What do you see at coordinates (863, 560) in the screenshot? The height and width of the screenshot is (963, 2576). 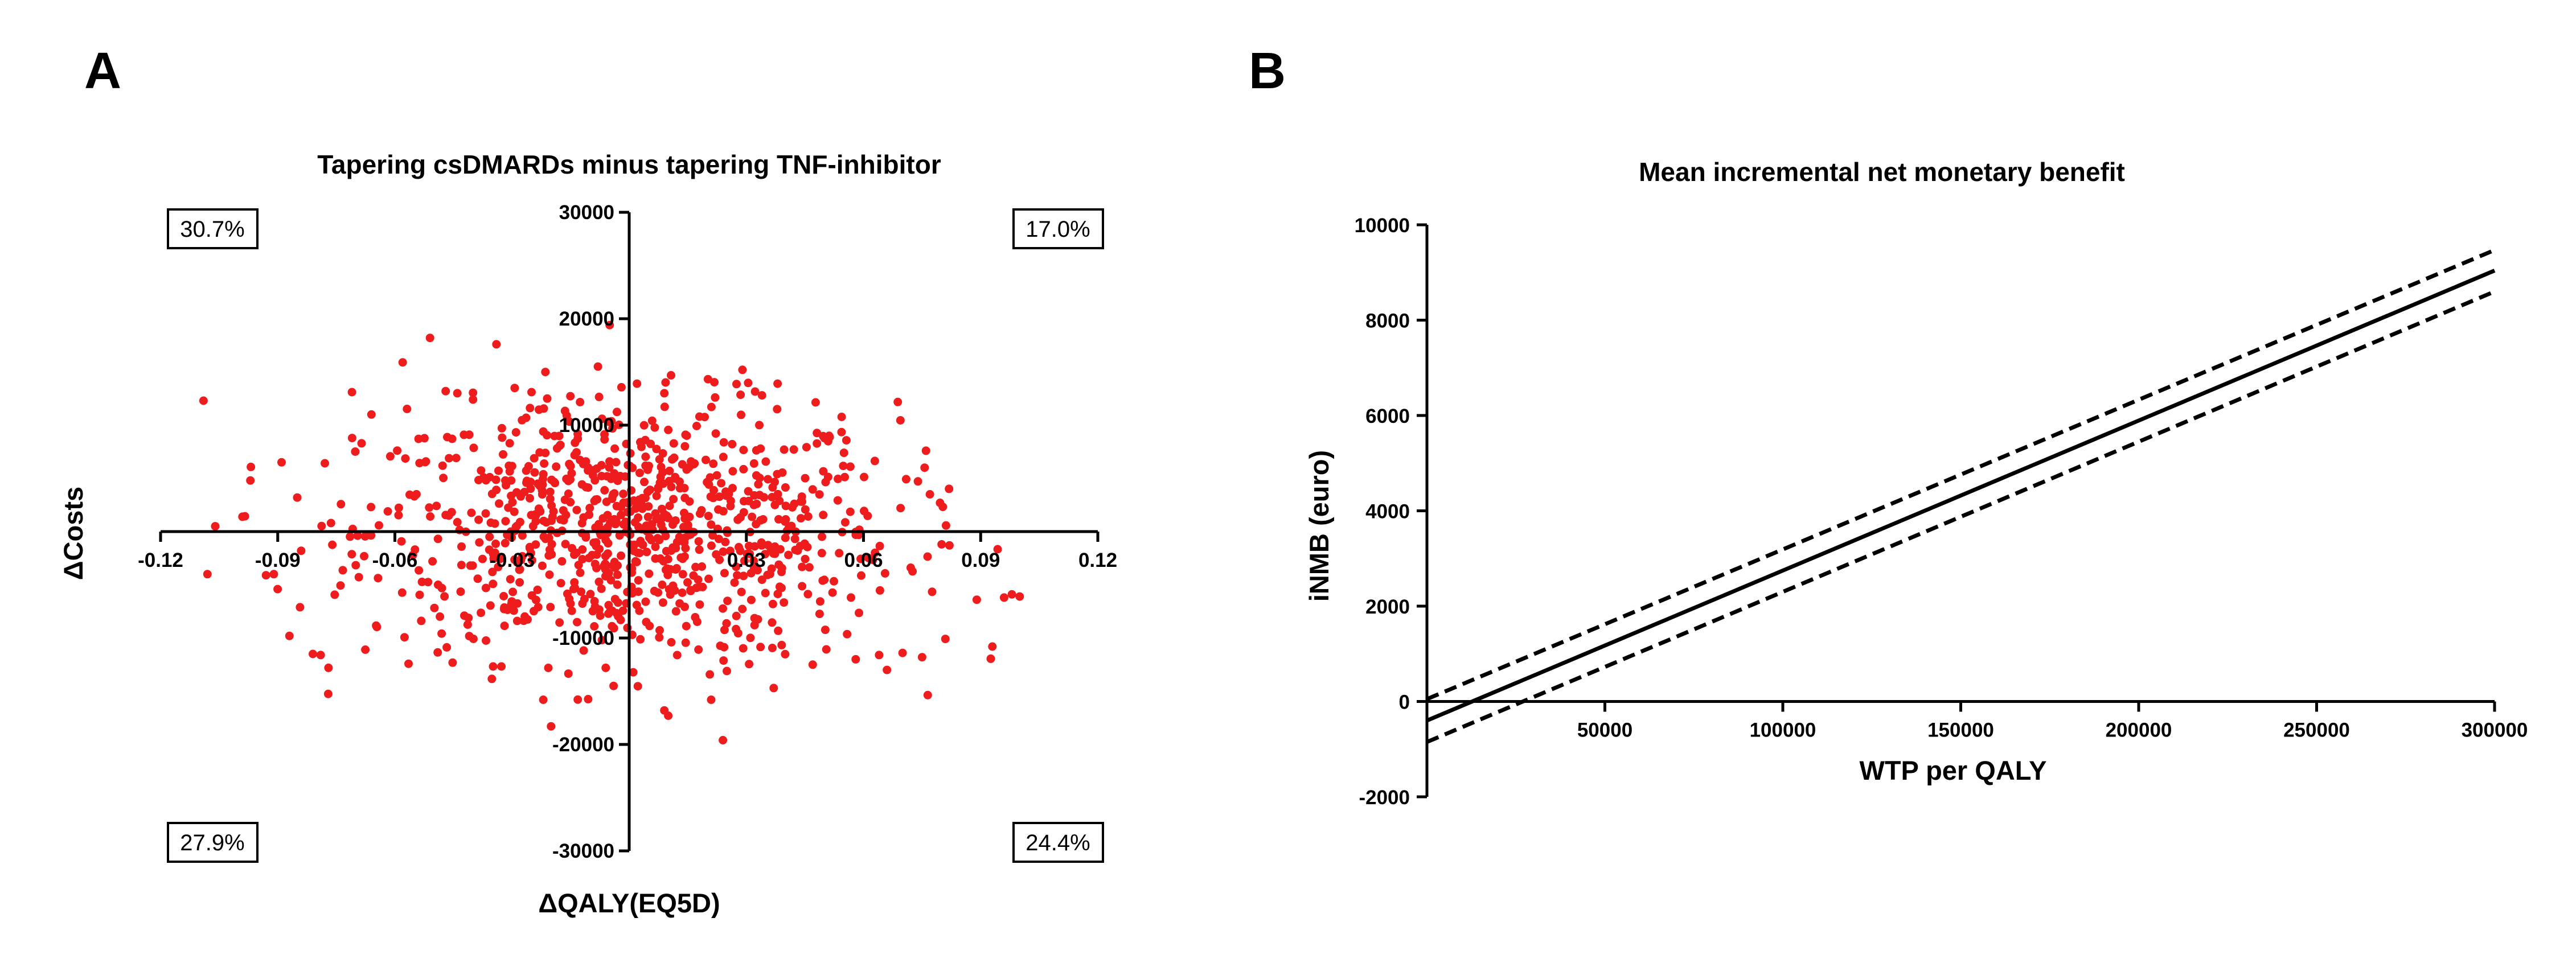 I see `scatter-x-tick-label: 0.06` at bounding box center [863, 560].